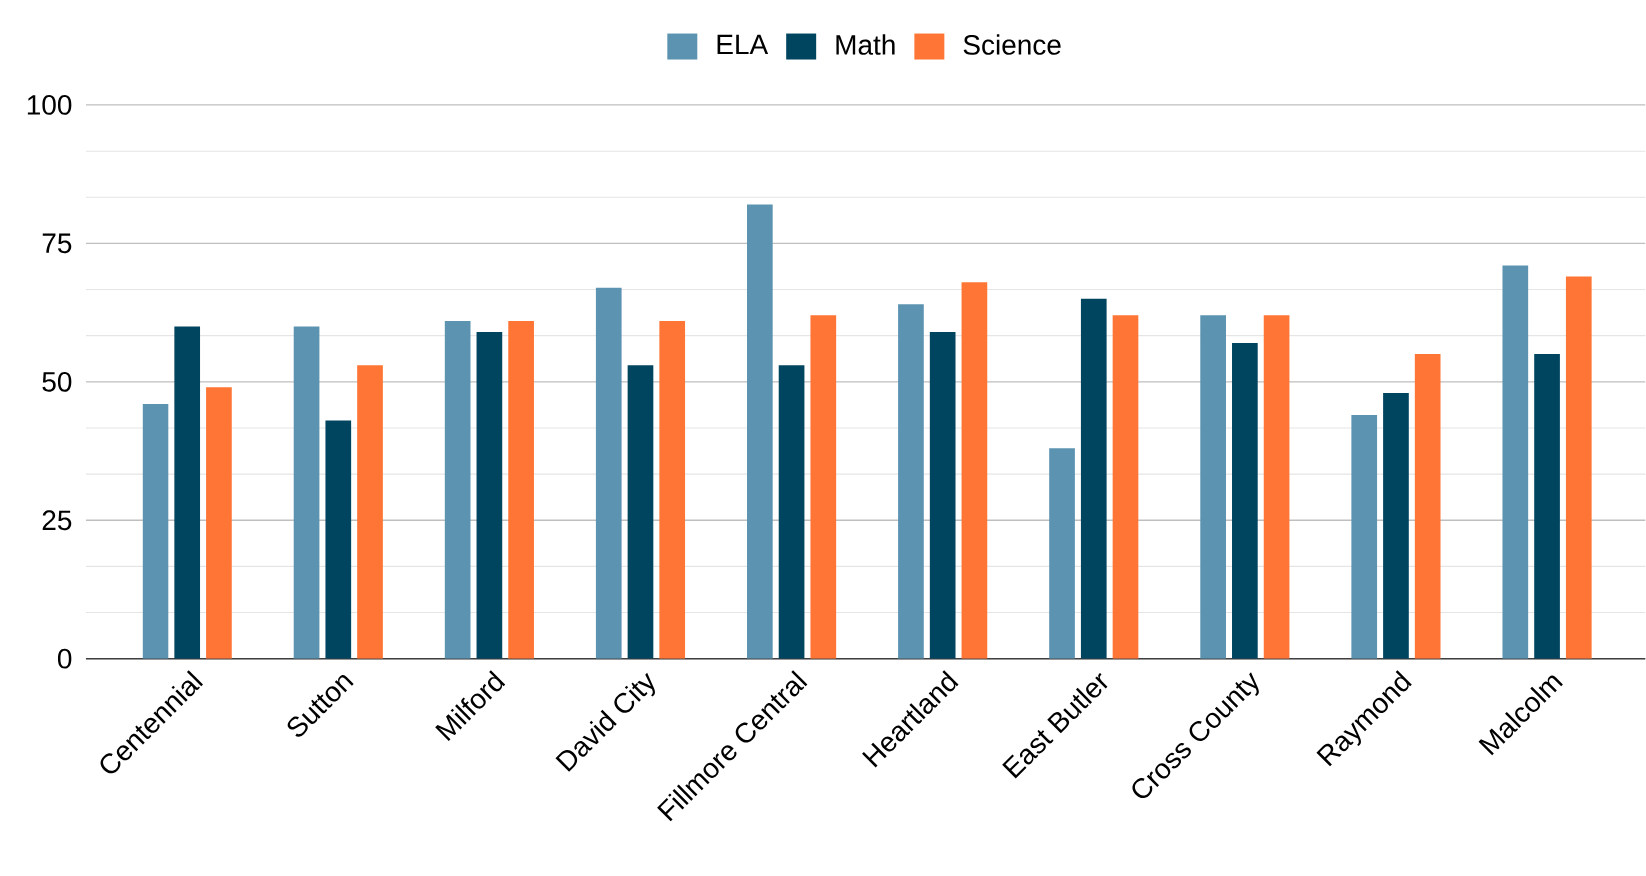  What do you see at coordinates (865, 45) in the screenshot?
I see `legend-label: Math` at bounding box center [865, 45].